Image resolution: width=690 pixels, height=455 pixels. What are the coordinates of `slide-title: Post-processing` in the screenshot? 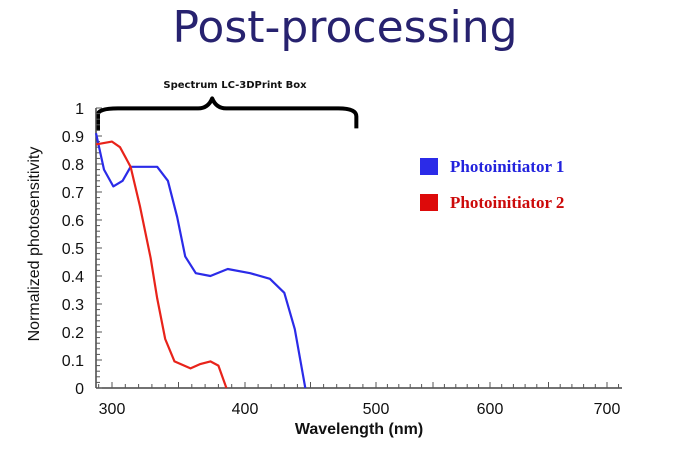 It's located at (345, 27).